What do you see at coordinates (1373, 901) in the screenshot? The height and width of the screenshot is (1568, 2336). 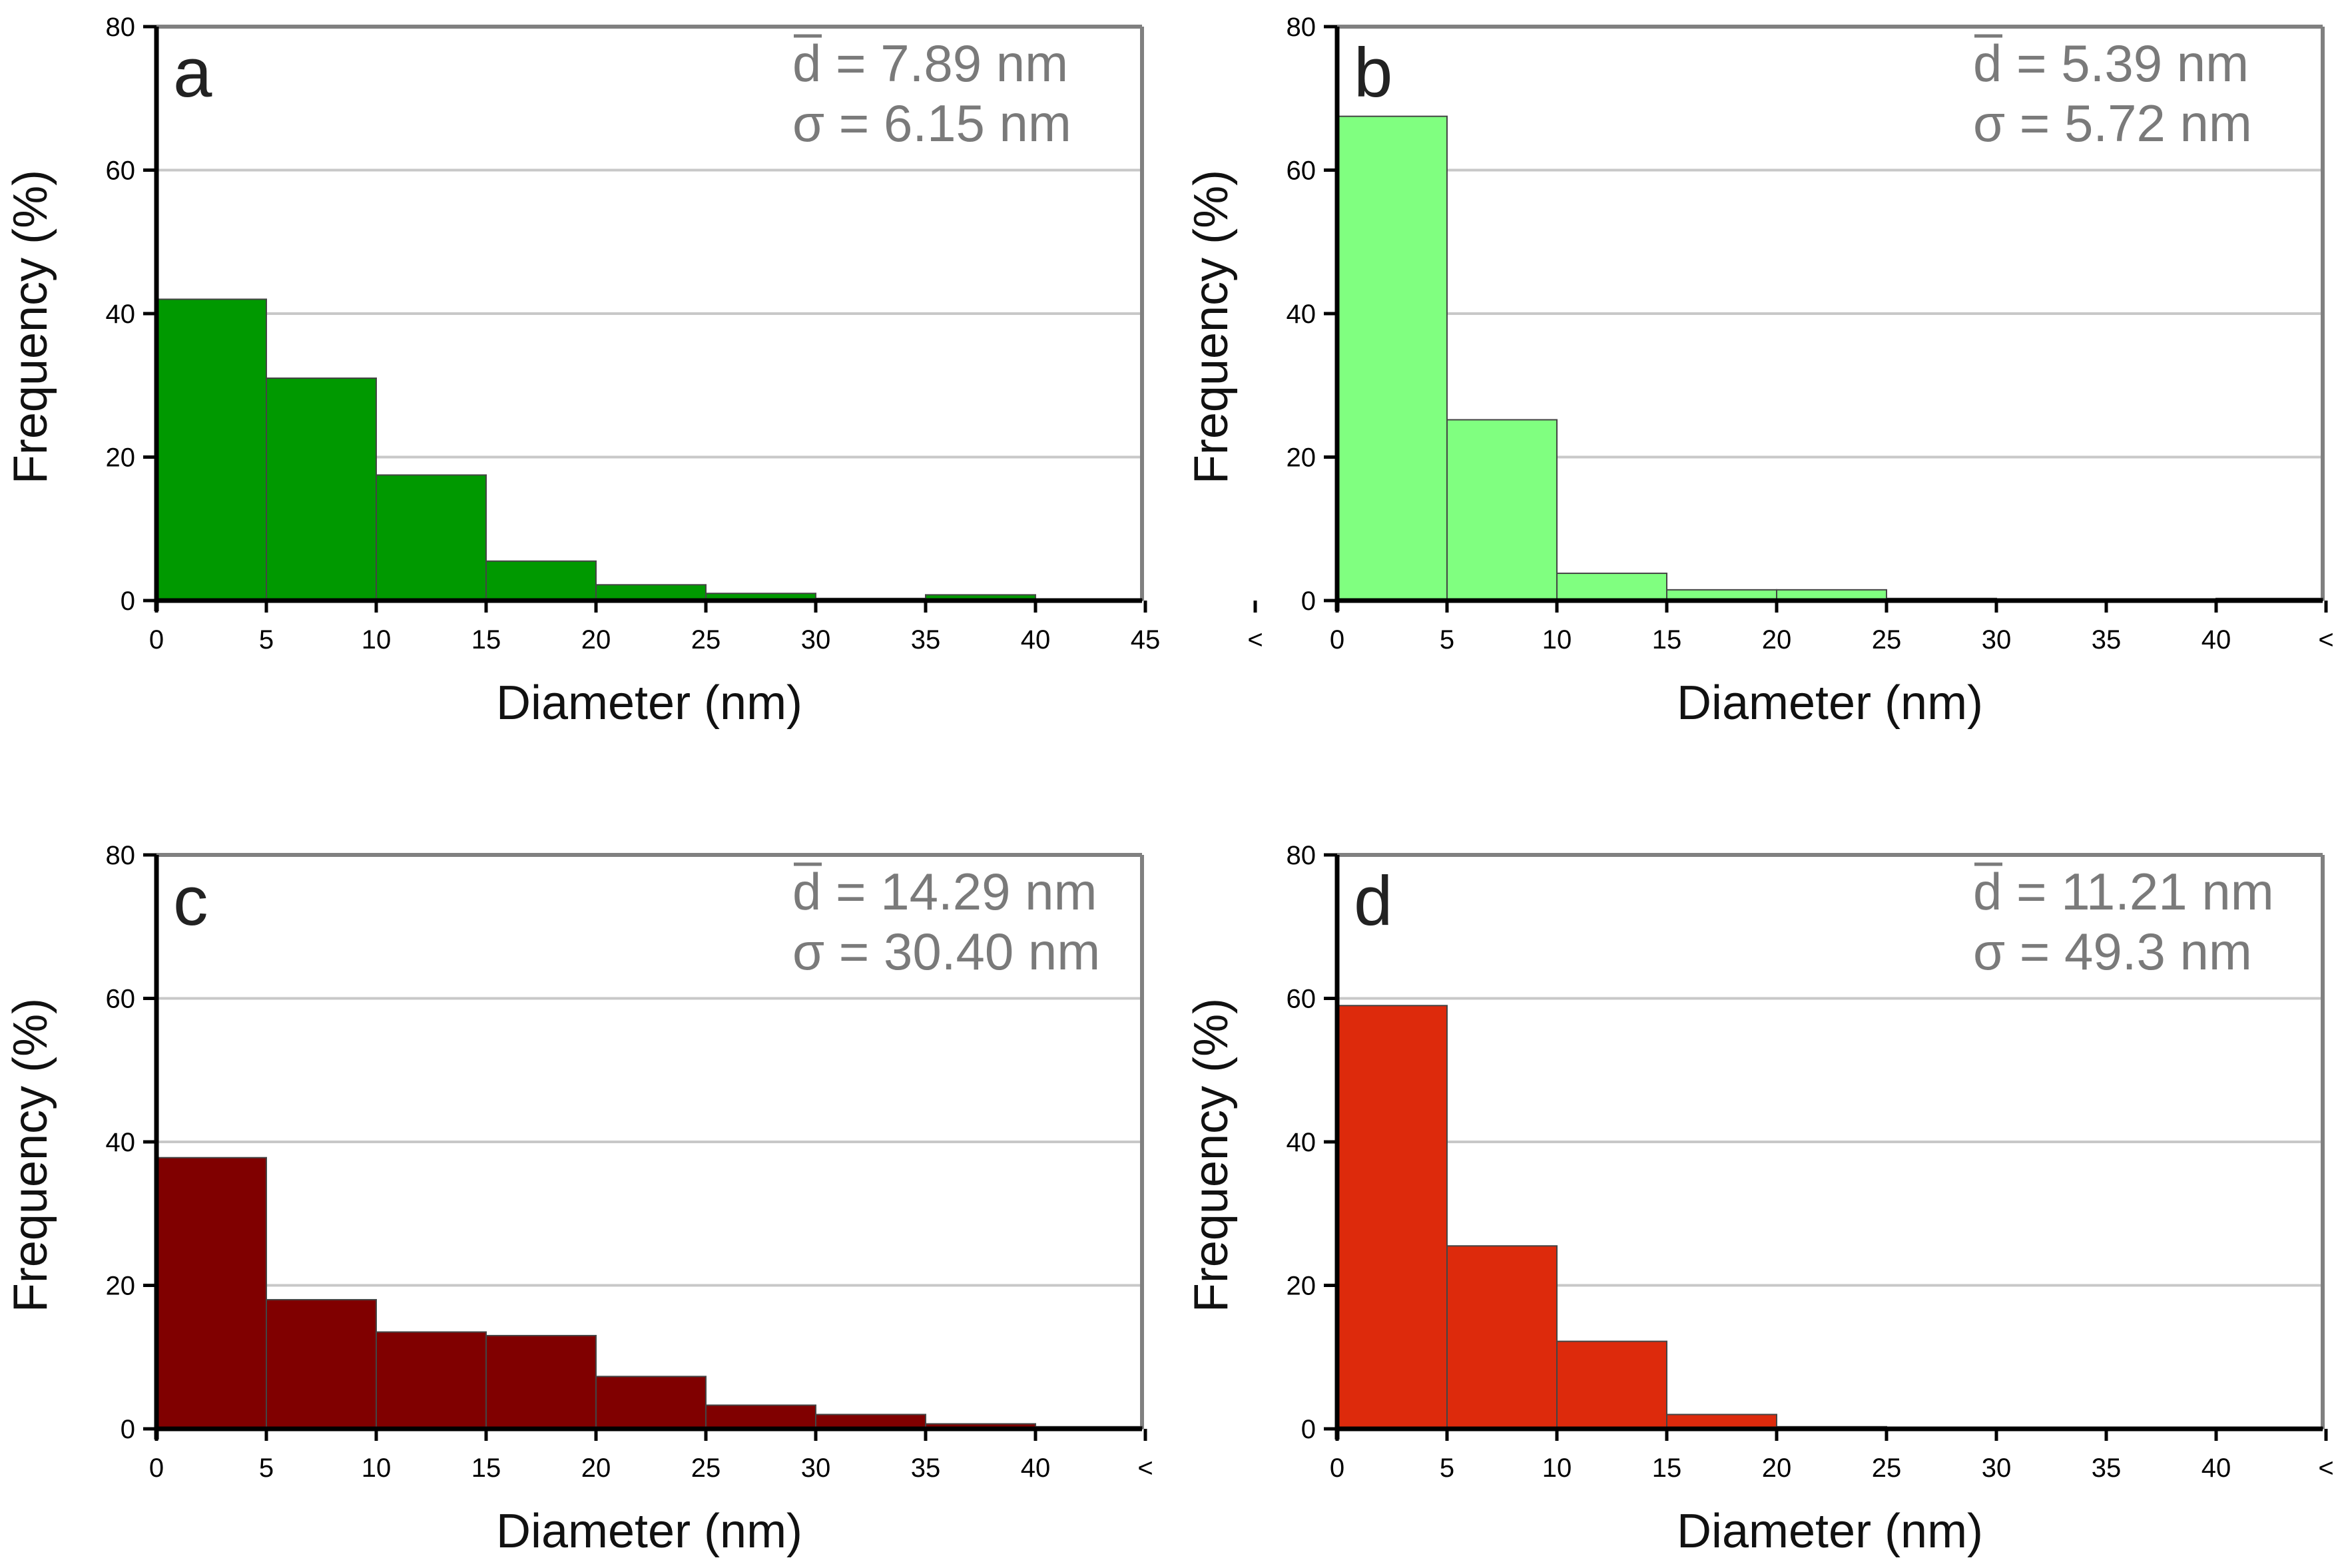 I see `panel-label: d` at bounding box center [1373, 901].